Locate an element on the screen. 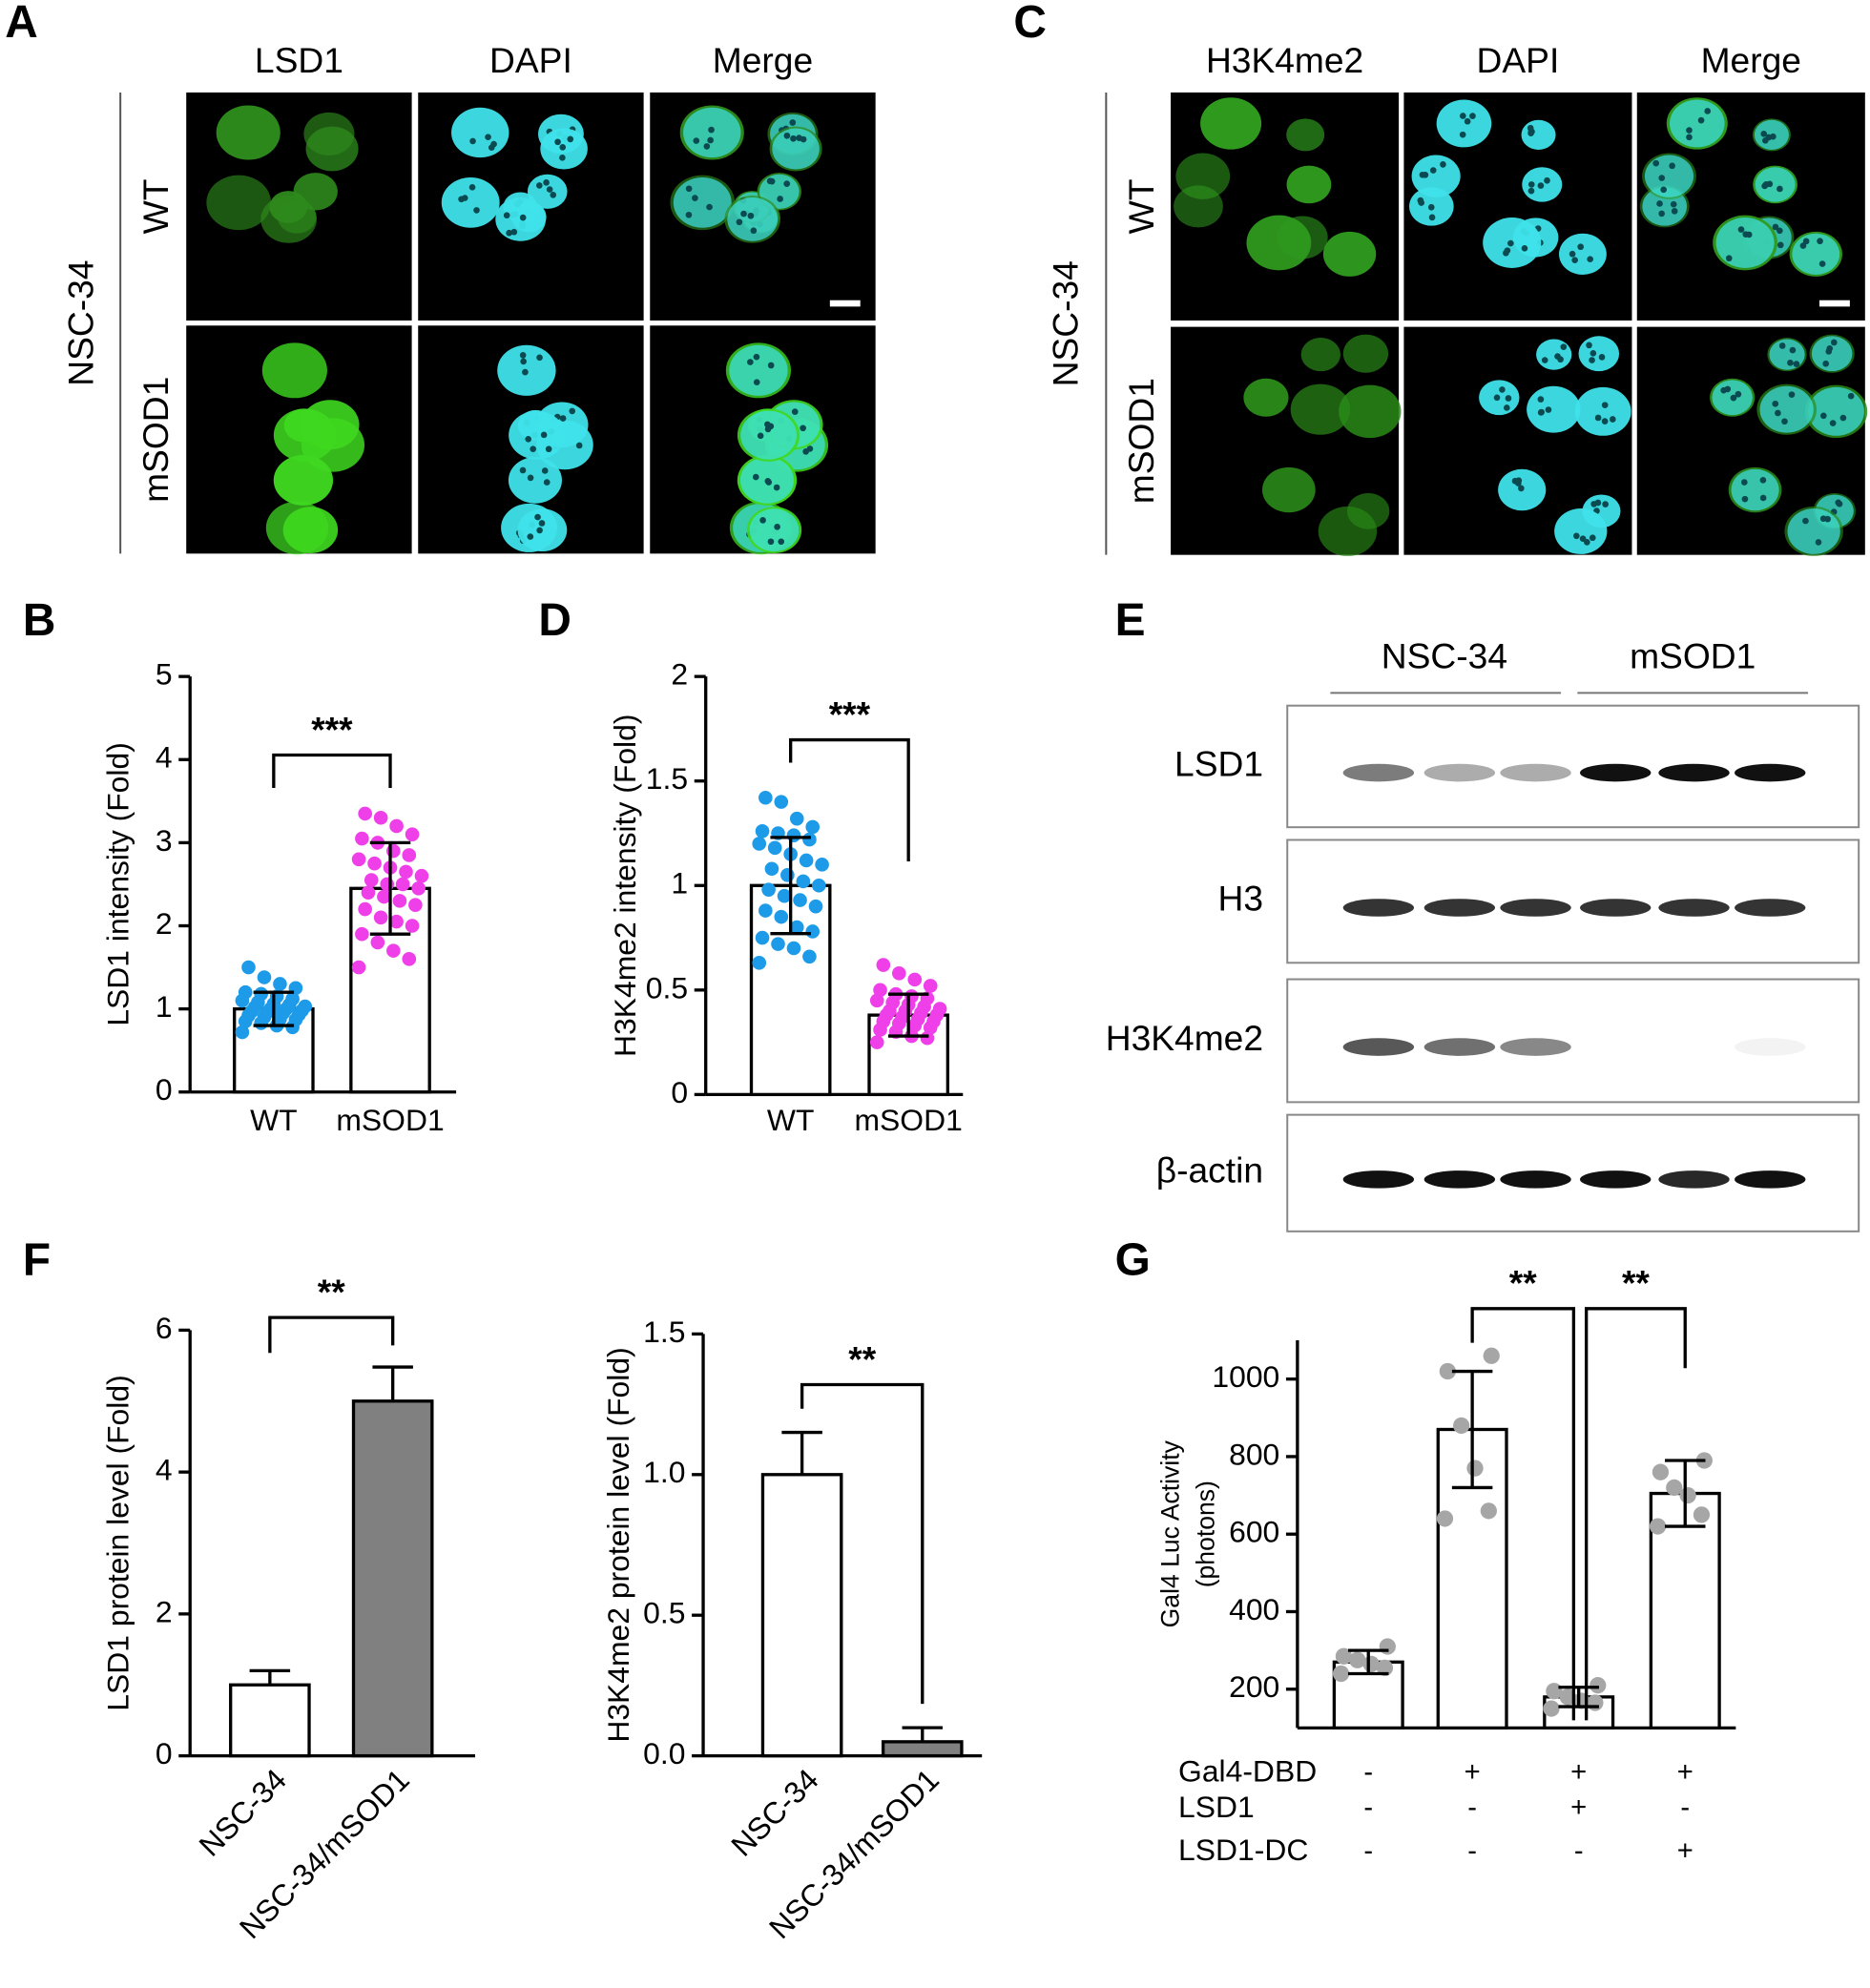  blot-row-label: β-actin is located at coordinates (1209, 1170).